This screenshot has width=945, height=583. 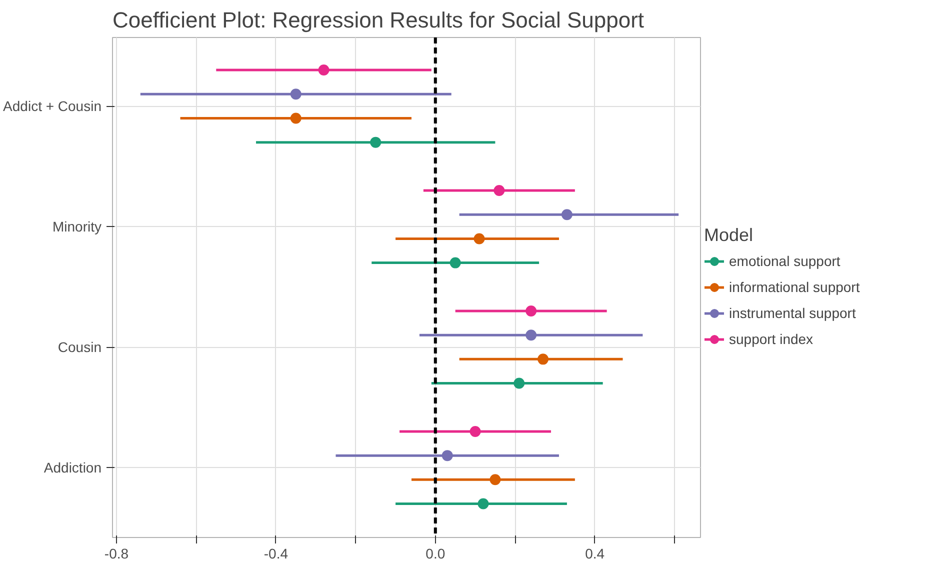 I want to click on y-tick-label: Addiction, so click(x=73, y=468).